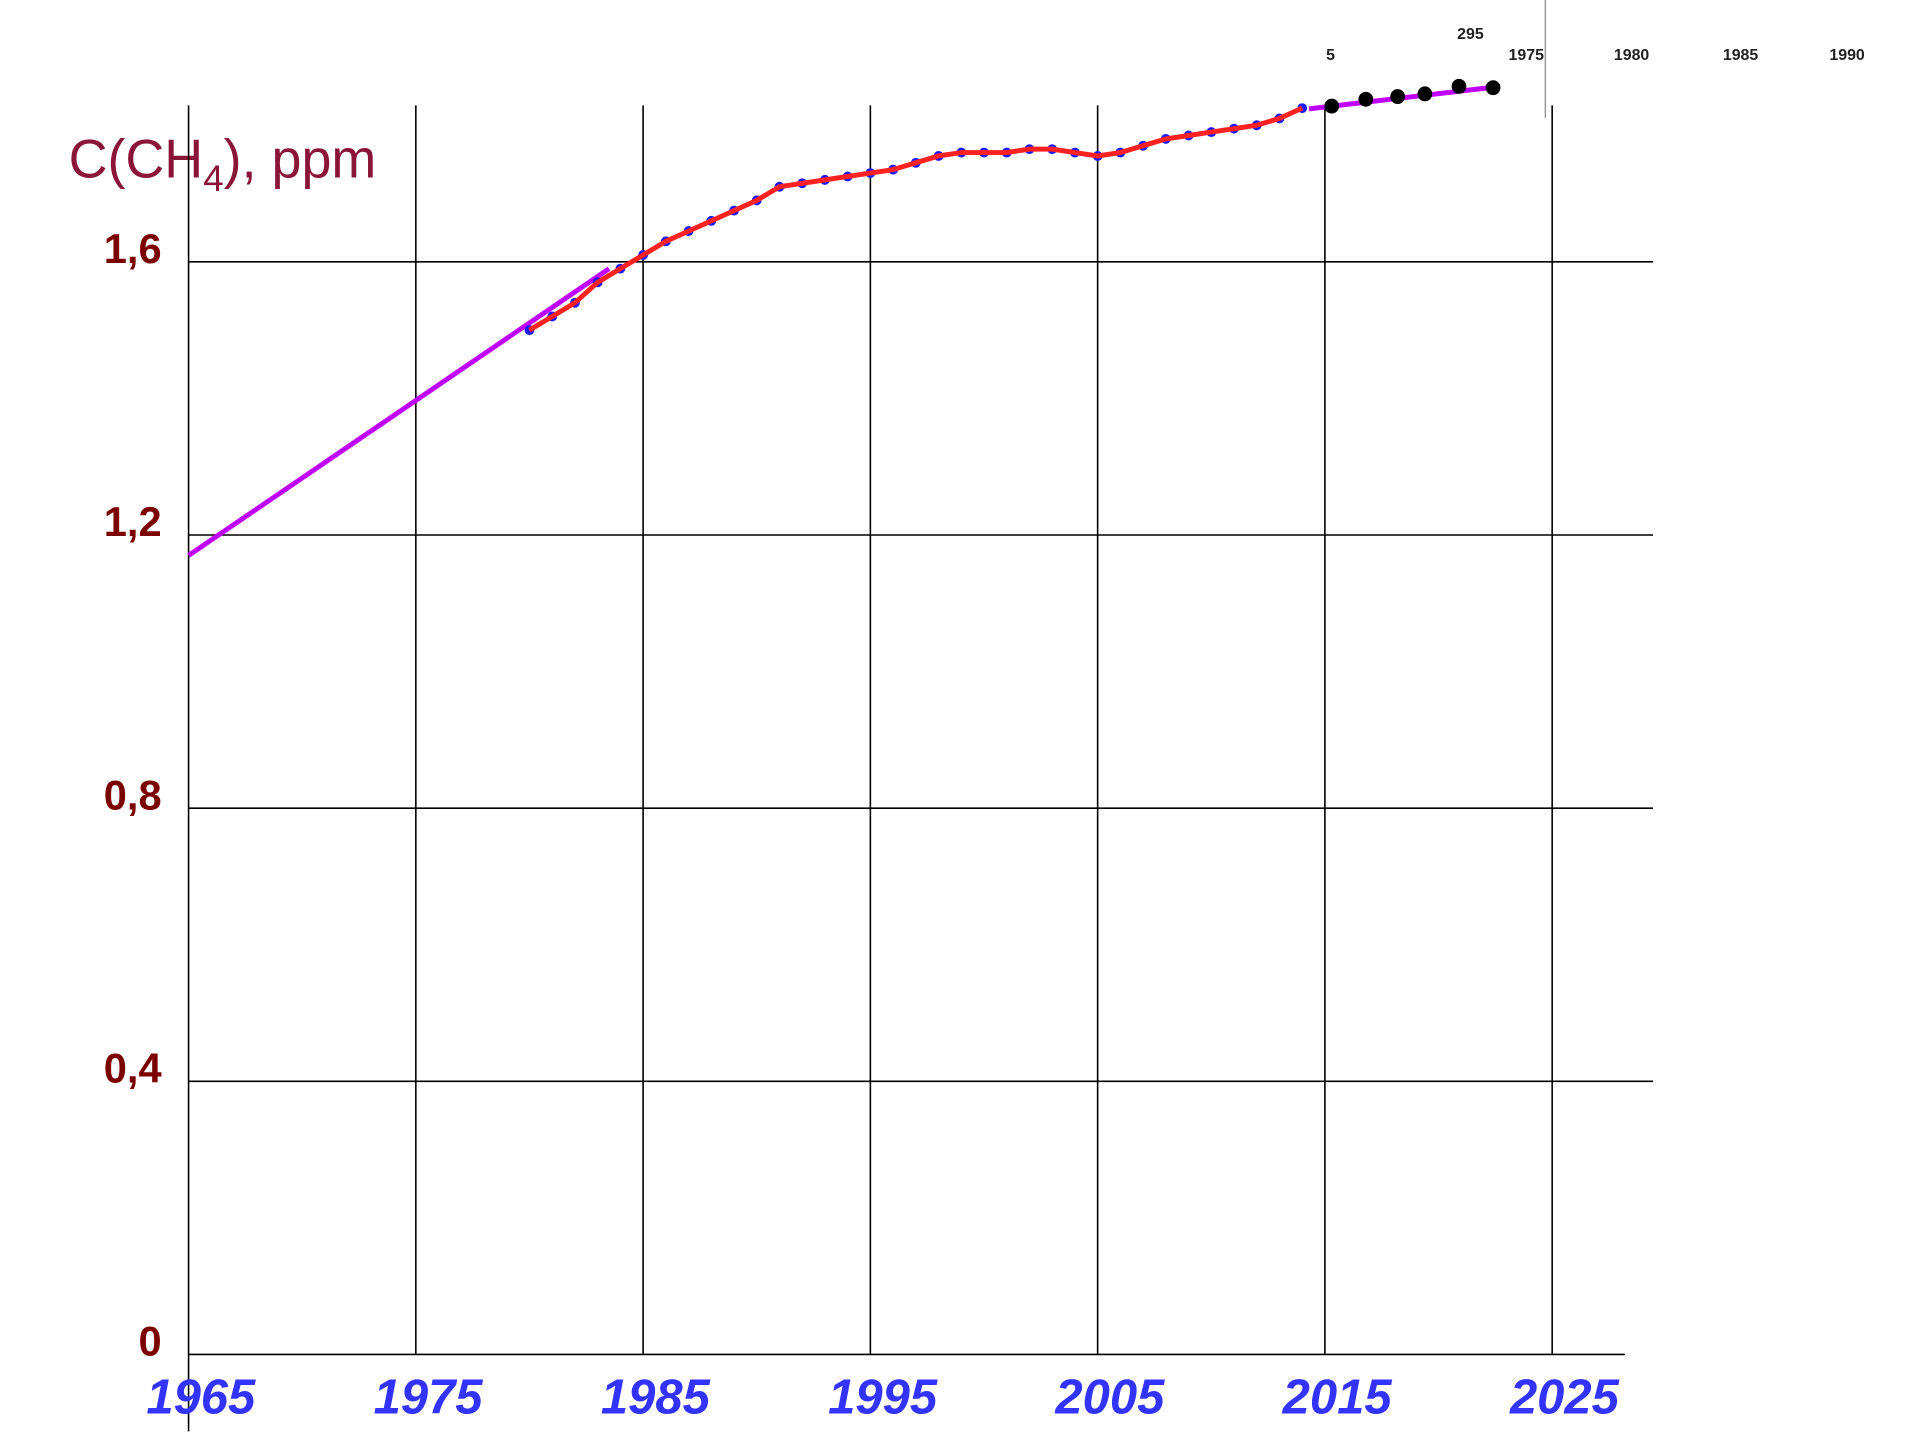 The image size is (1920, 1440). Describe the element at coordinates (149, 1340) in the screenshot. I see `y-tick-label: 0` at that location.